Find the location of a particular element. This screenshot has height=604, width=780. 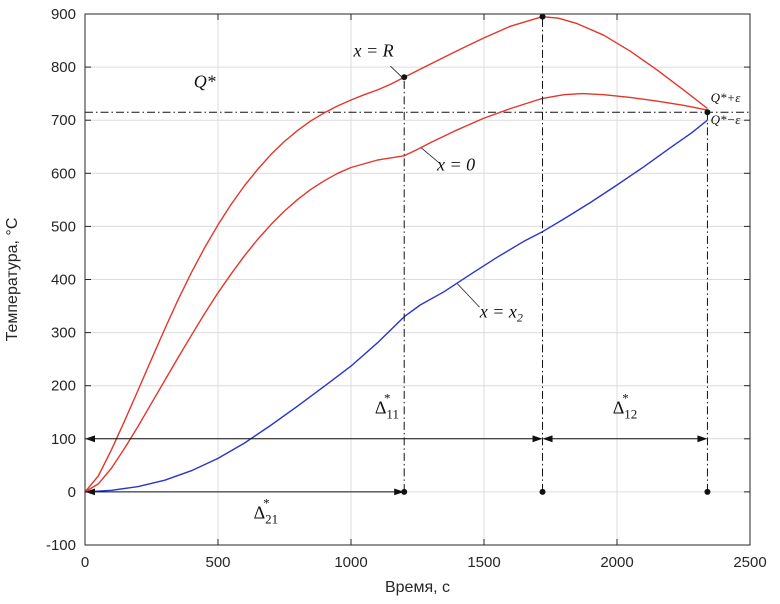

delta-interval-label: Δ21* is located at coordinates (266, 510).